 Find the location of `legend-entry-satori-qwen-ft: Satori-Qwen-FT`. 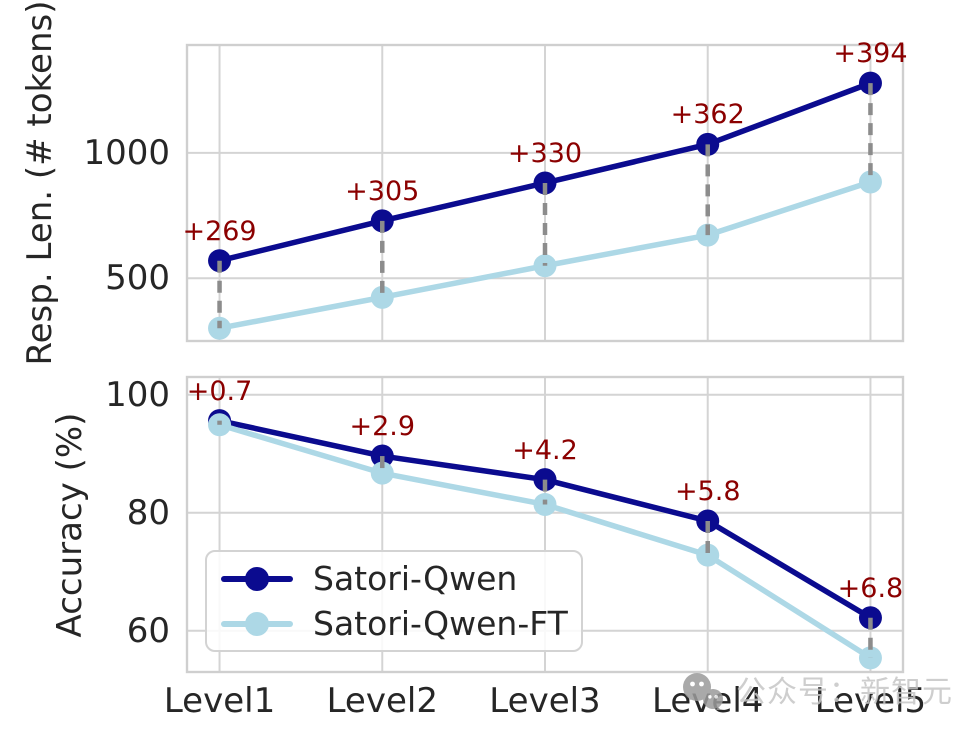

legend-entry-satori-qwen-ft: Satori-Qwen-FT is located at coordinates (401, 623).